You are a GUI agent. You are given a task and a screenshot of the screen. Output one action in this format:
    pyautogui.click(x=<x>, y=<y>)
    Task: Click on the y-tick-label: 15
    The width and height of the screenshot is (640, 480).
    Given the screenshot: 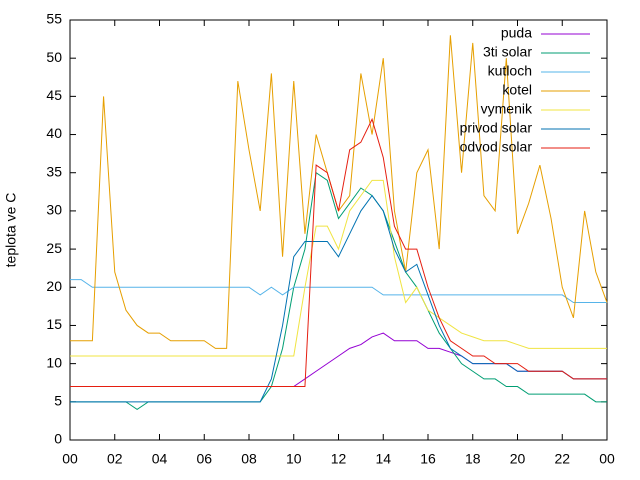 What is the action you would take?
    pyautogui.click(x=54, y=324)
    